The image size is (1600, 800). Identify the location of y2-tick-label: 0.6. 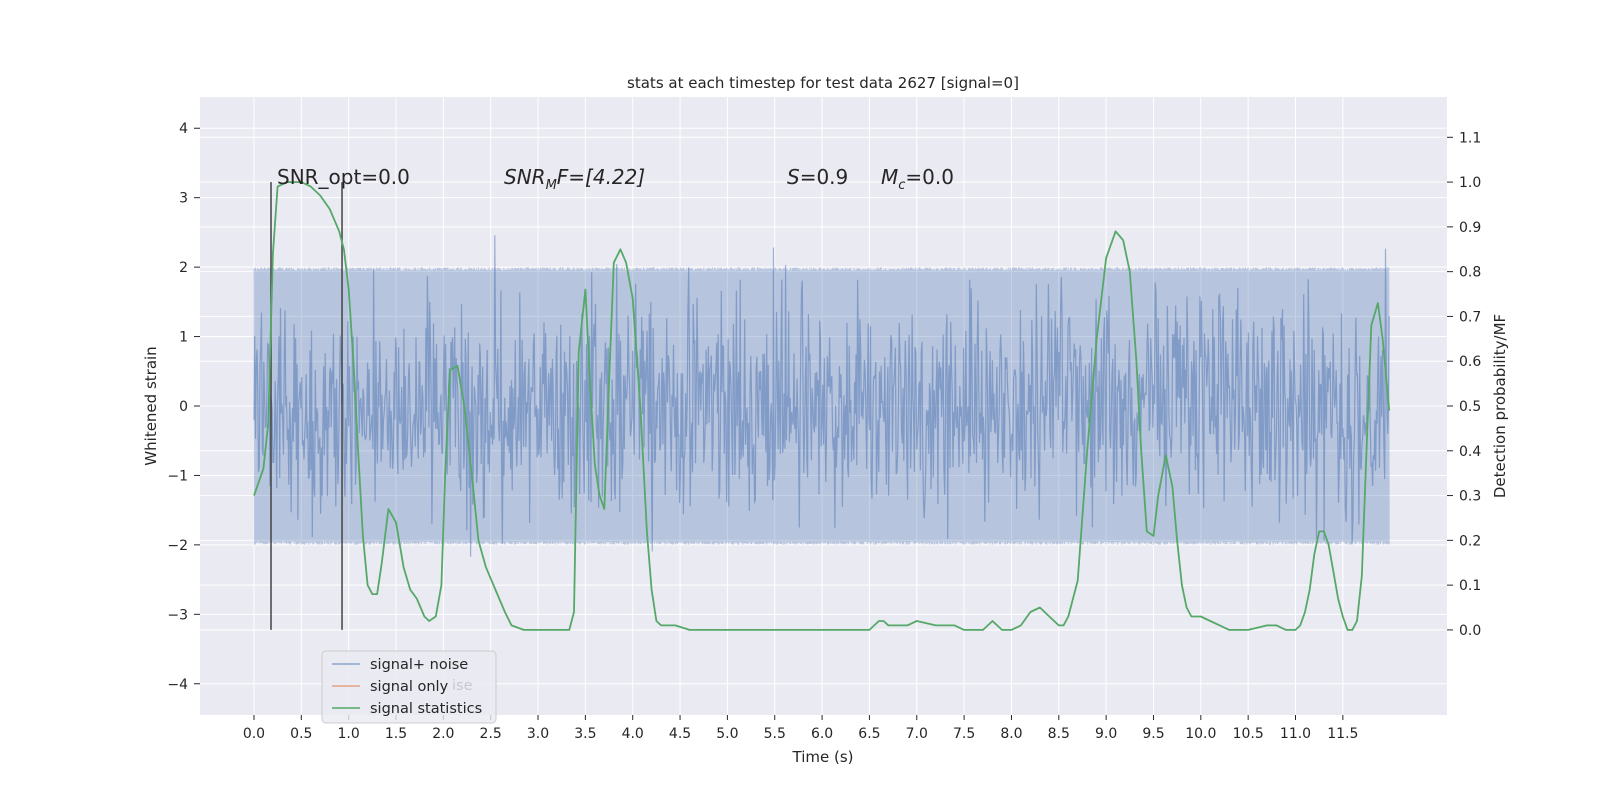
(1470, 362).